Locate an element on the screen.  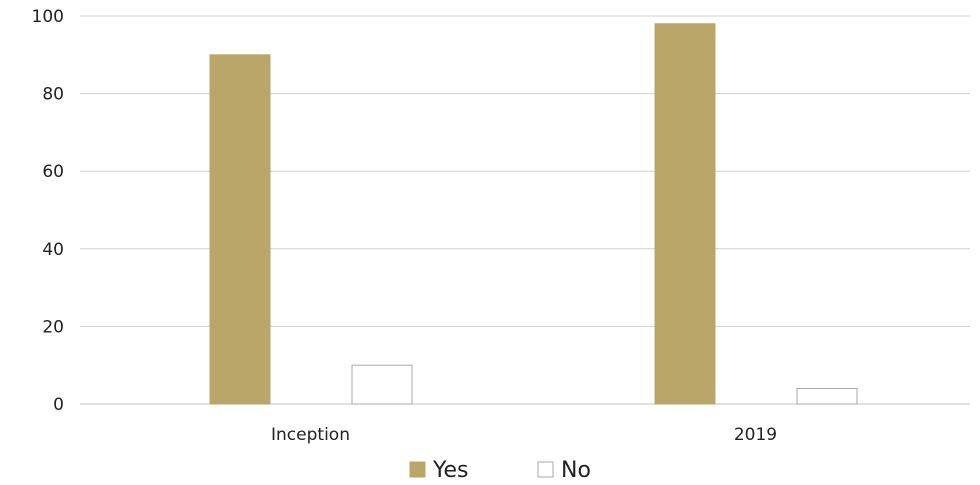
y-axis-ticks: 0 20 40 60 80 100 is located at coordinates (48, 211).